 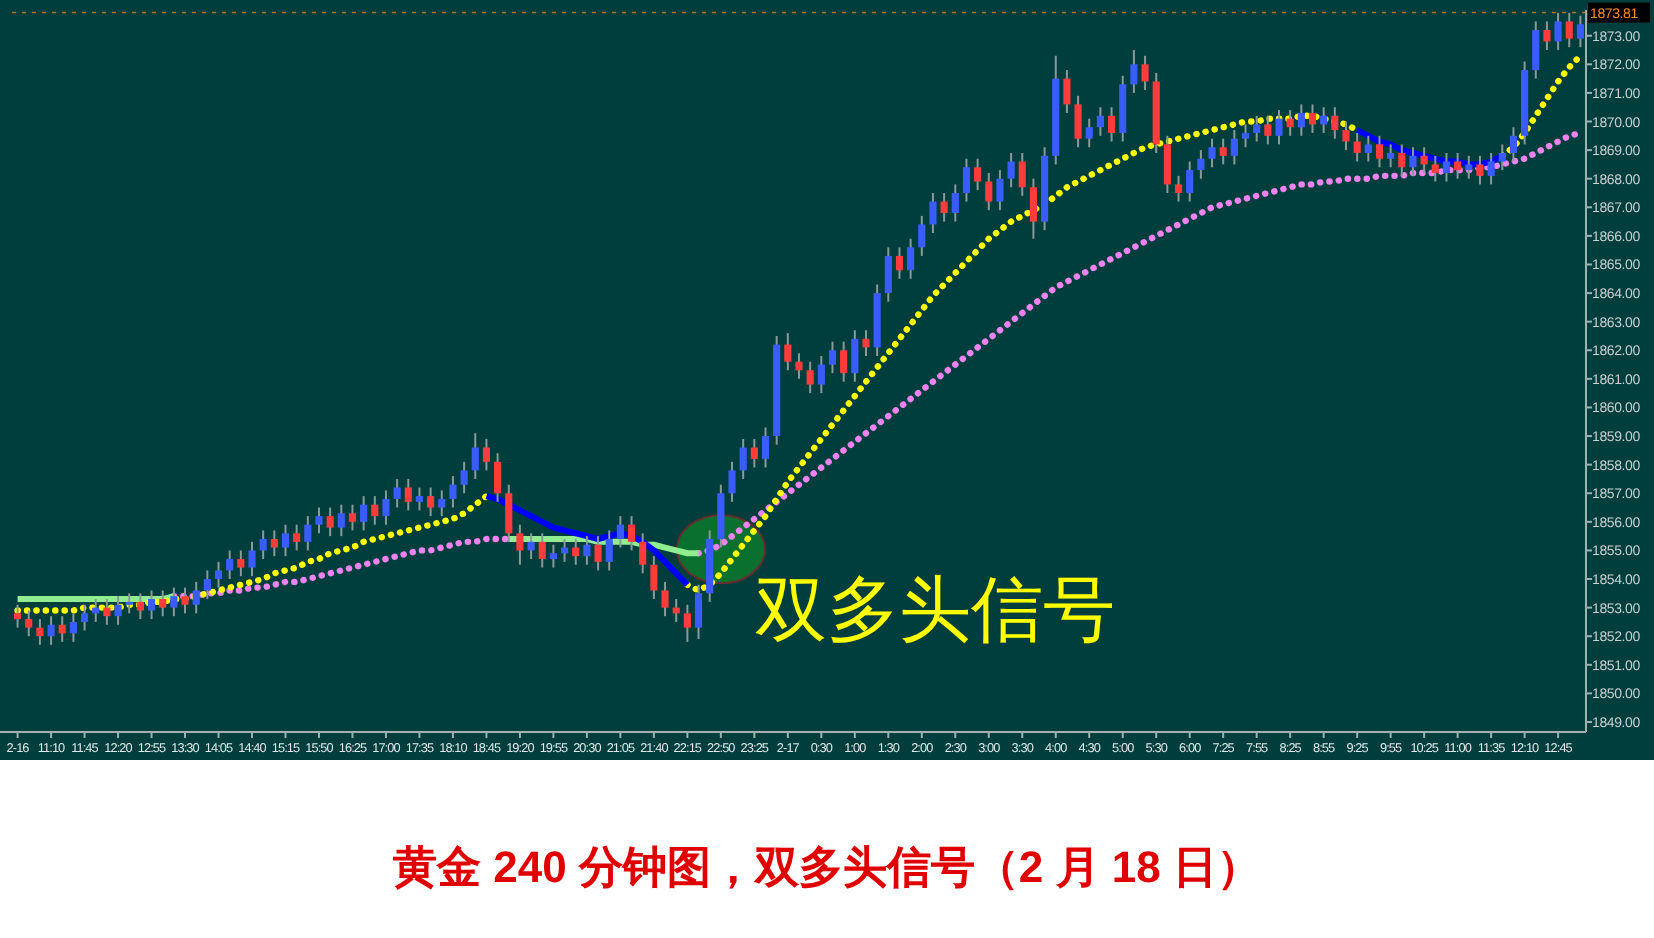 I want to click on annotation: 双多头信号, so click(x=935, y=608).